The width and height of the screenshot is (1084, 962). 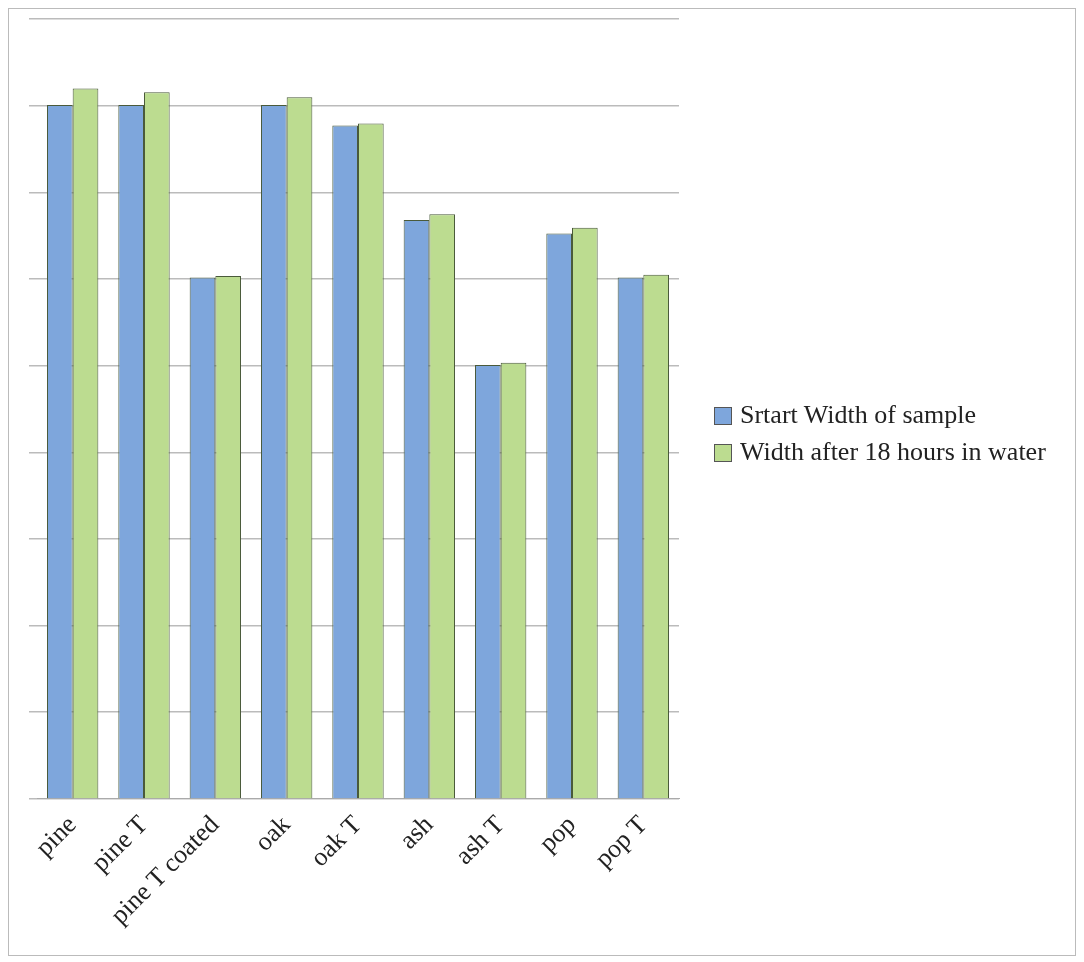 What do you see at coordinates (55, 835) in the screenshot?
I see `x-tick-label: pine` at bounding box center [55, 835].